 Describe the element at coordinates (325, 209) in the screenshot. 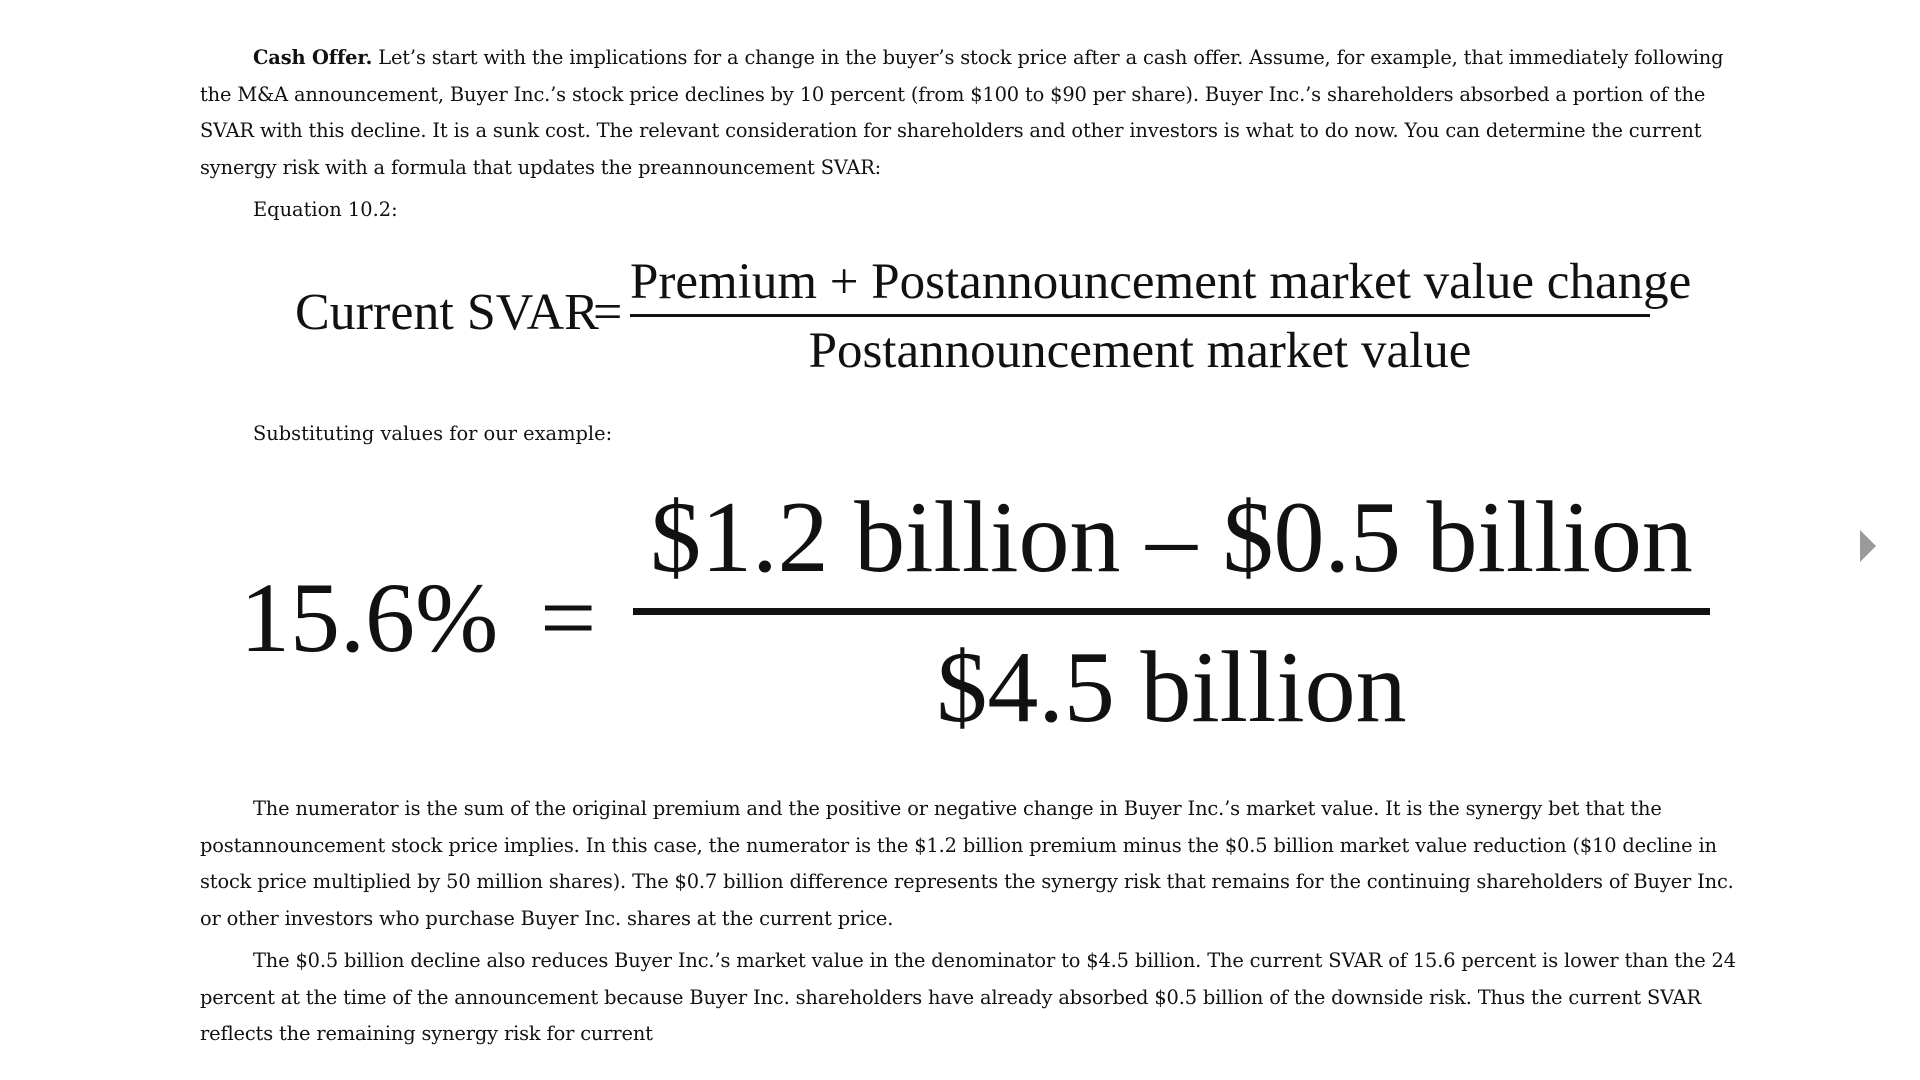

I see `equation-label: Equation 10.2:` at that location.